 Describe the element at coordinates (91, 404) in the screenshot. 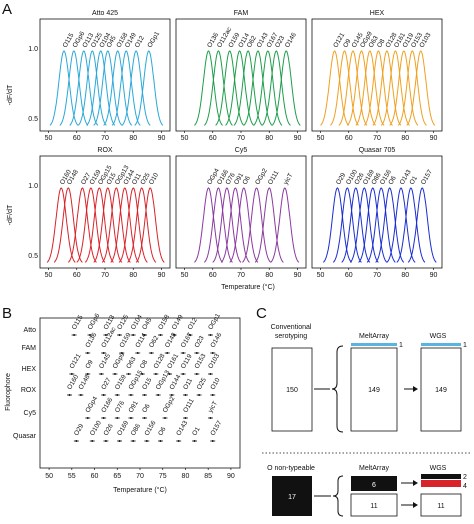

I see `tm-label: OGp4` at that location.